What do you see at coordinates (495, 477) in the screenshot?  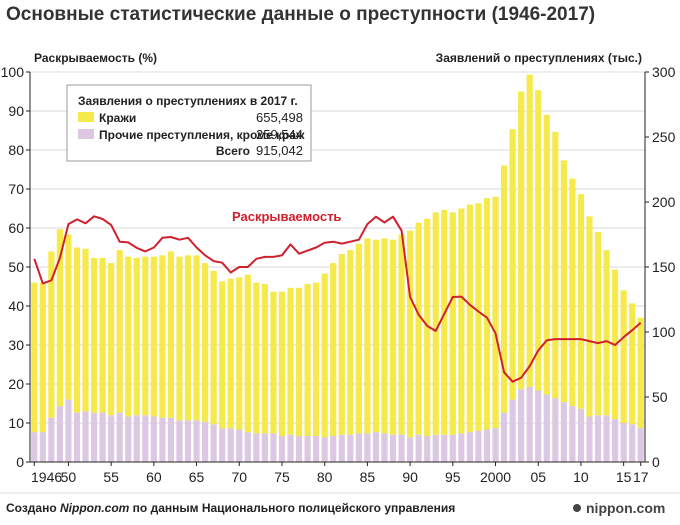 I see `x-tick-label: 2000` at bounding box center [495, 477].